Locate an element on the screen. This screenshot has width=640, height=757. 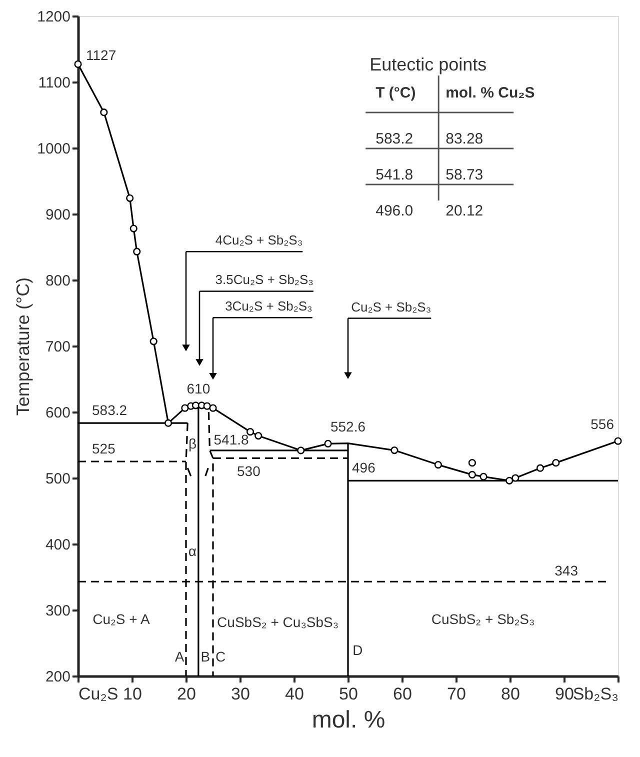
annotation: 525 is located at coordinates (104, 448).